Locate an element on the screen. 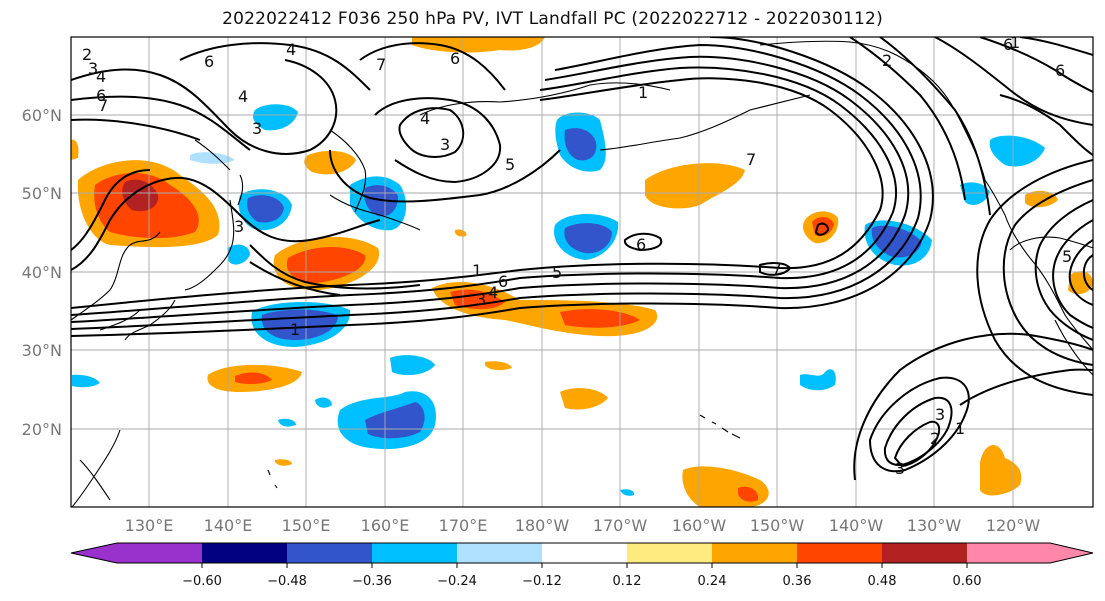 This screenshot has width=1105, height=601. lat-label: 30°N is located at coordinates (42, 350).